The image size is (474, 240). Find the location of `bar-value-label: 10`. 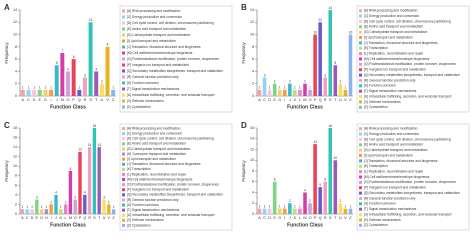

bar-value-label: 10 is located at coordinates (351, 32).